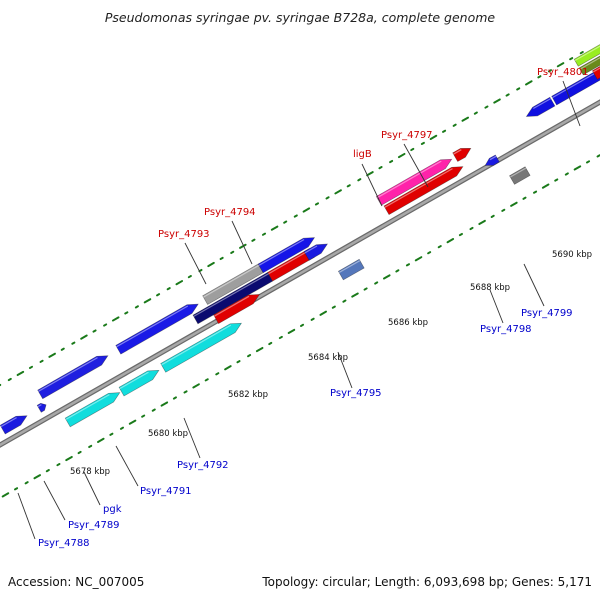 The width and height of the screenshot is (600, 600). I want to click on kbp-label: 5684 kbp, so click(328, 358).